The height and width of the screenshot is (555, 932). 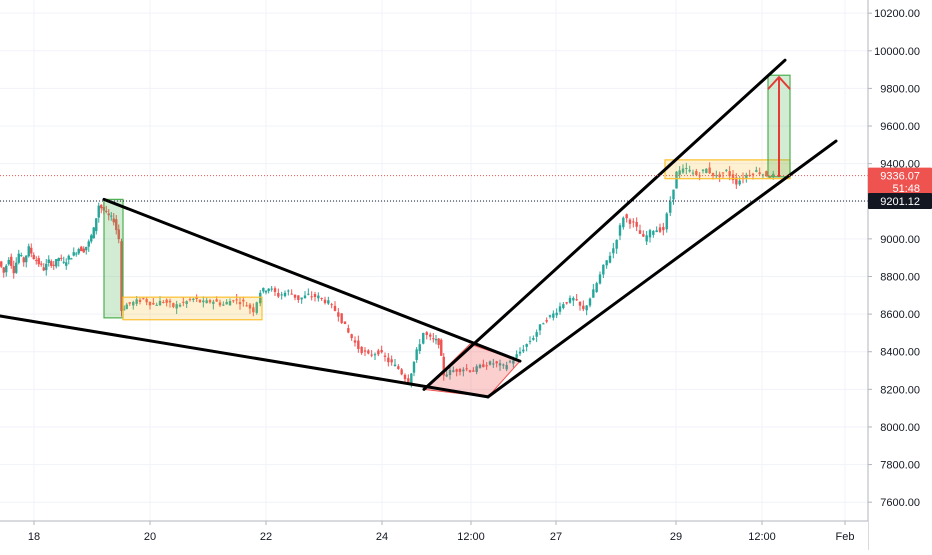 I want to click on yellow-range-box, so click(x=192, y=308).